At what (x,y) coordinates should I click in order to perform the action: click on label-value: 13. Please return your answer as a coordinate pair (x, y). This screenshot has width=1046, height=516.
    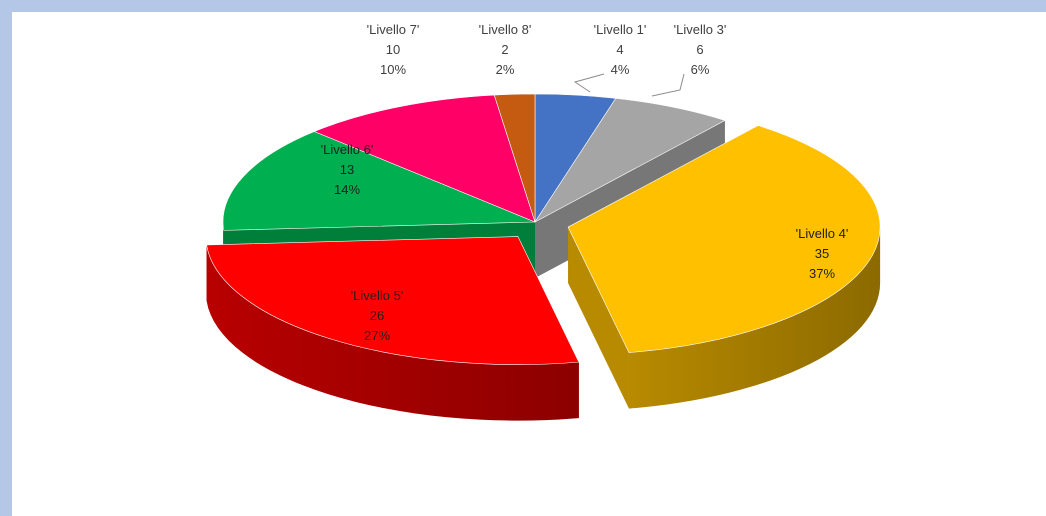
    Looking at the image, I should click on (347, 169).